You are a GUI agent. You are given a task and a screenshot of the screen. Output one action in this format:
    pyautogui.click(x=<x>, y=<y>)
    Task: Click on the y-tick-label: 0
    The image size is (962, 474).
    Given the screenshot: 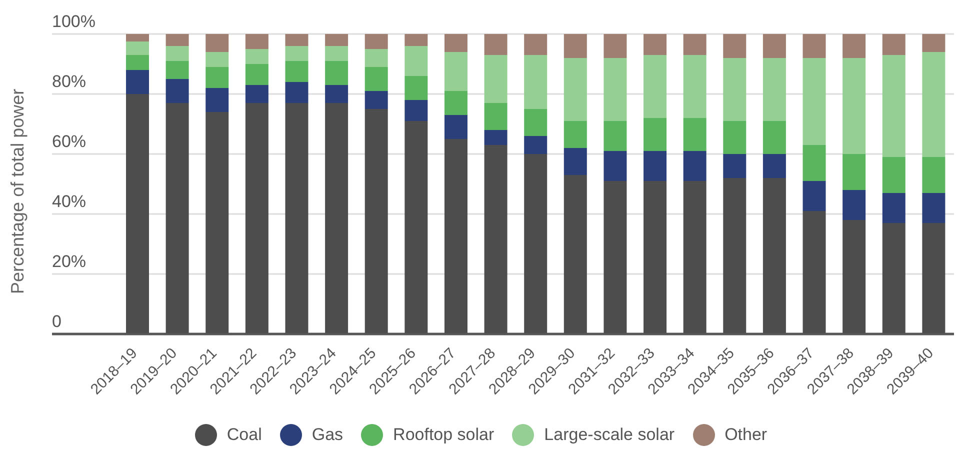 What is the action you would take?
    pyautogui.click(x=57, y=321)
    